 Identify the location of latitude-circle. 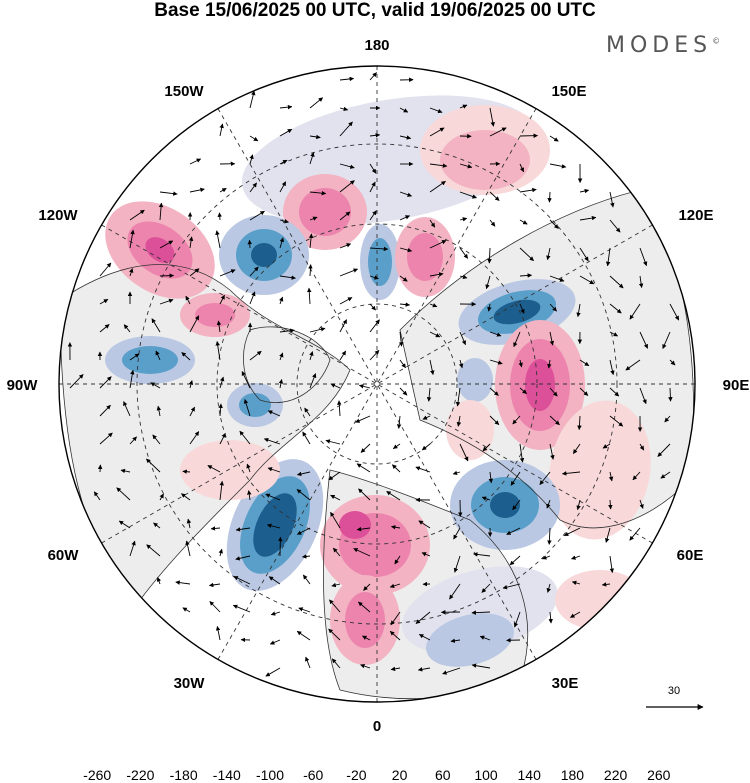
(377, 384).